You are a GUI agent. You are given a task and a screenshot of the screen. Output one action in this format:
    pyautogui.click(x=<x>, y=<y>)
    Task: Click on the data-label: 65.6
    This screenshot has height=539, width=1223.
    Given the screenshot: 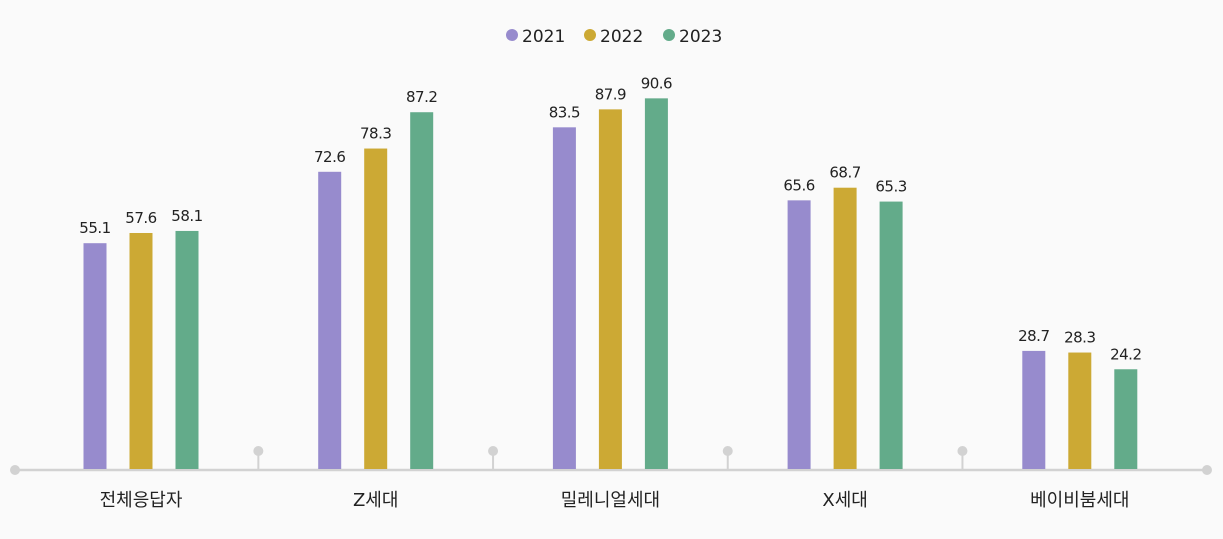 What is the action you would take?
    pyautogui.click(x=798, y=185)
    